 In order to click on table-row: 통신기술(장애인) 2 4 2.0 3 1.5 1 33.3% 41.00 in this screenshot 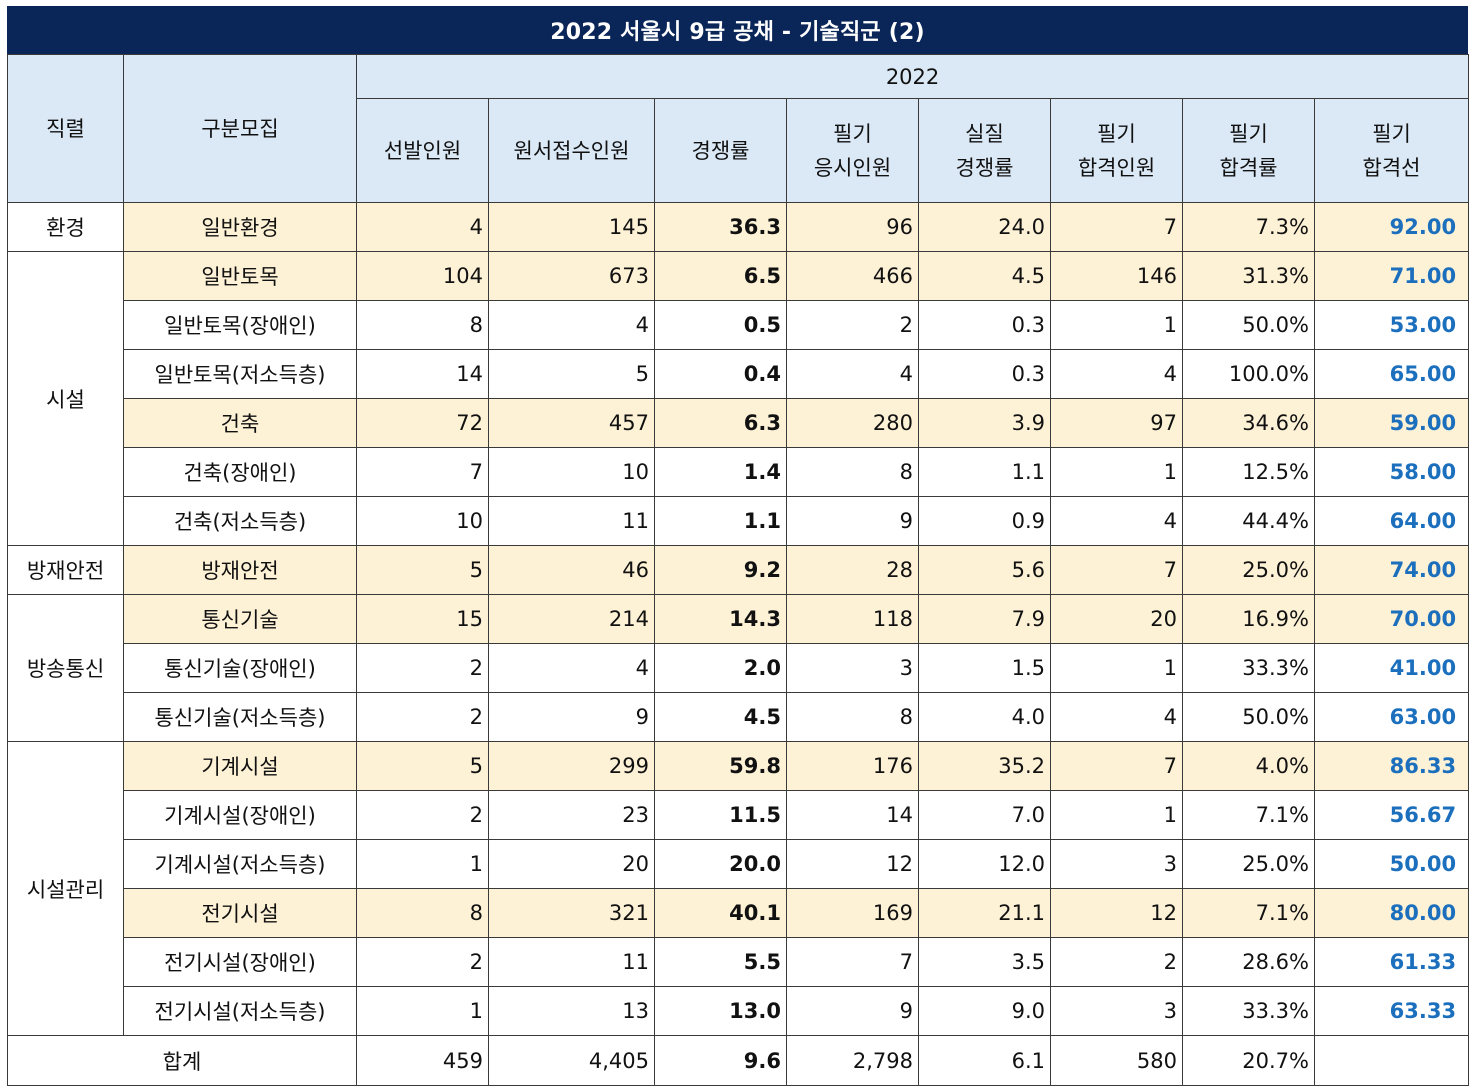, I will do `click(739, 668)`.